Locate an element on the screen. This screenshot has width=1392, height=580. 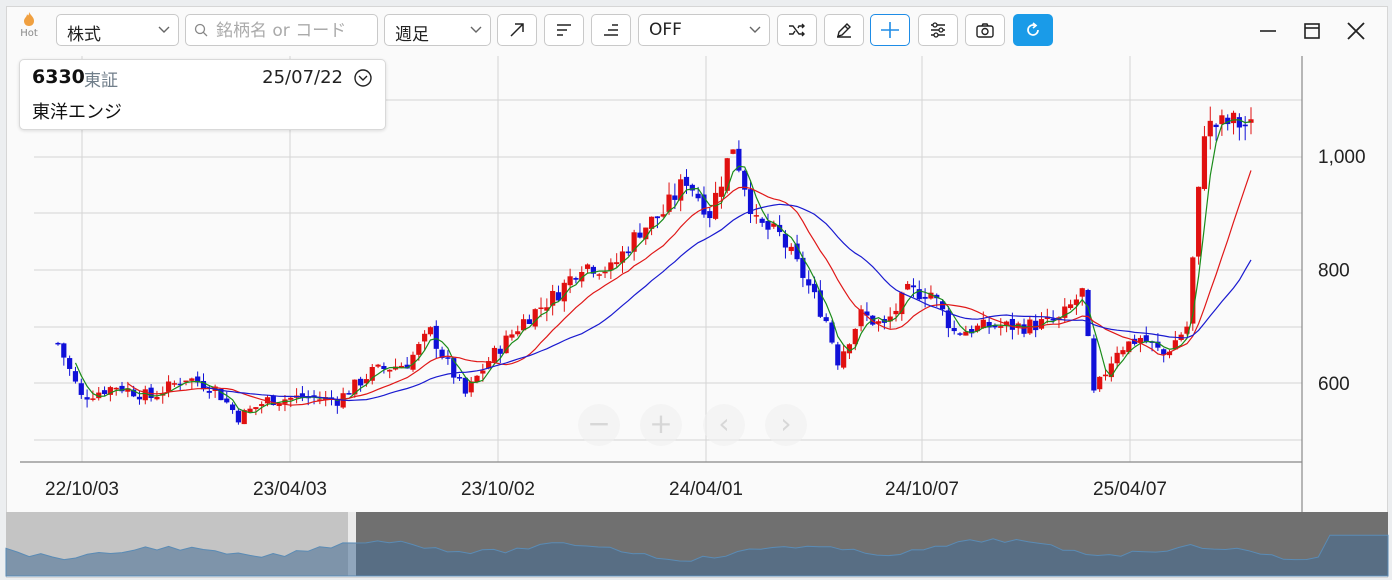
draw-button is located at coordinates (844, 30).